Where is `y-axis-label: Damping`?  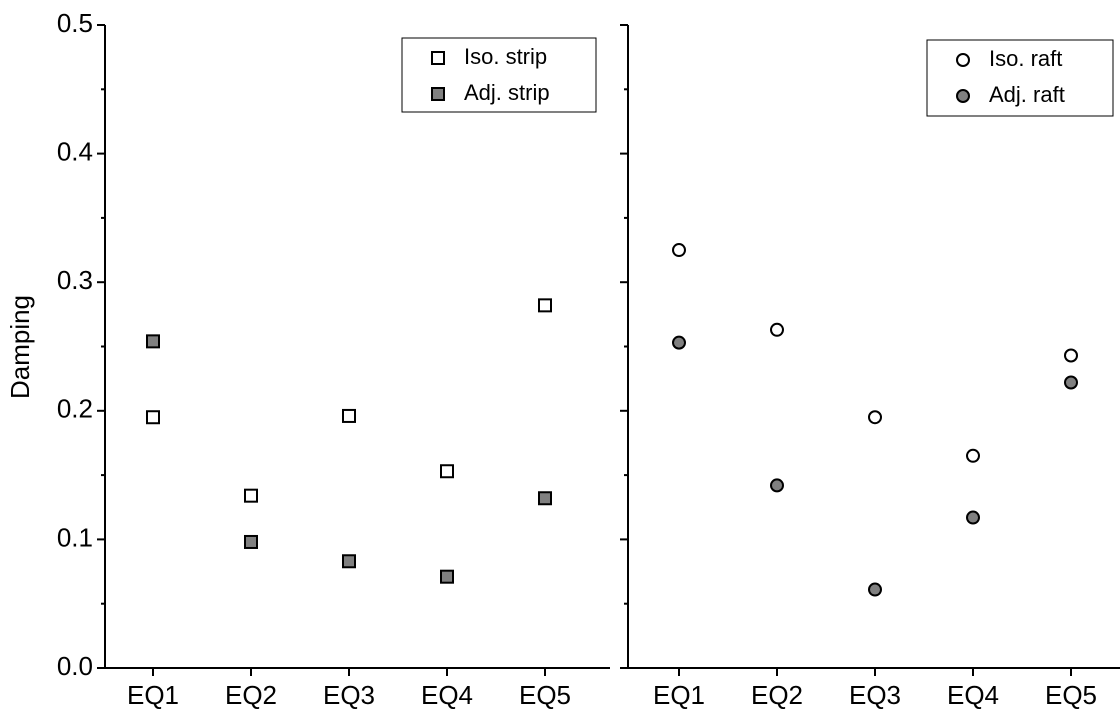 y-axis-label: Damping is located at coordinates (20, 347).